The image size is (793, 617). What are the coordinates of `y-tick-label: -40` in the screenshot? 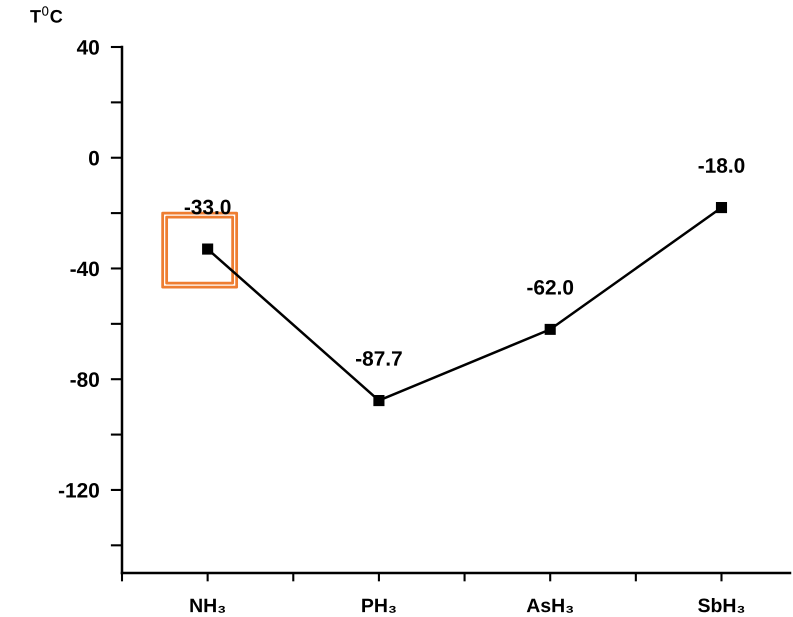 It's located at (84, 268).